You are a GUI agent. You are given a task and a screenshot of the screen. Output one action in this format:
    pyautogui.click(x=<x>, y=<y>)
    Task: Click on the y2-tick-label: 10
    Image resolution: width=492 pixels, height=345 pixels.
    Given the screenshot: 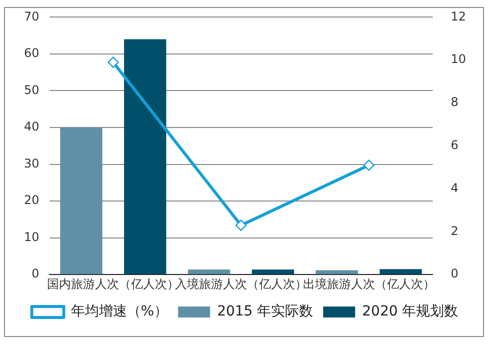 What is the action you would take?
    pyautogui.click(x=458, y=59)
    